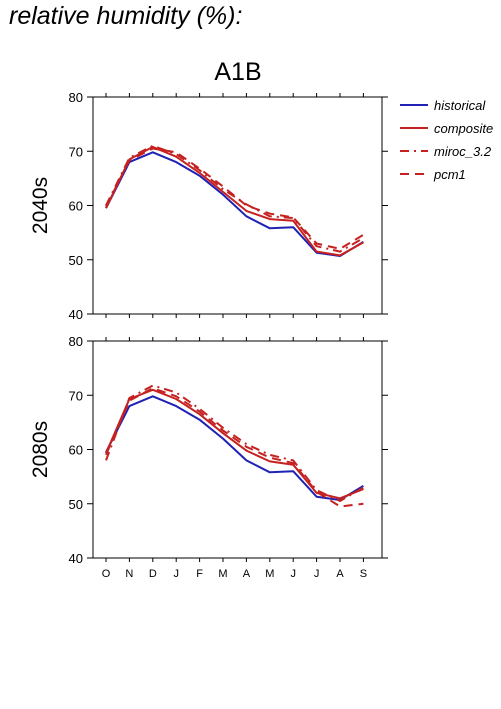 The image size is (501, 709). Describe the element at coordinates (129, 574) in the screenshot. I see `x-tick-label: N` at that location.